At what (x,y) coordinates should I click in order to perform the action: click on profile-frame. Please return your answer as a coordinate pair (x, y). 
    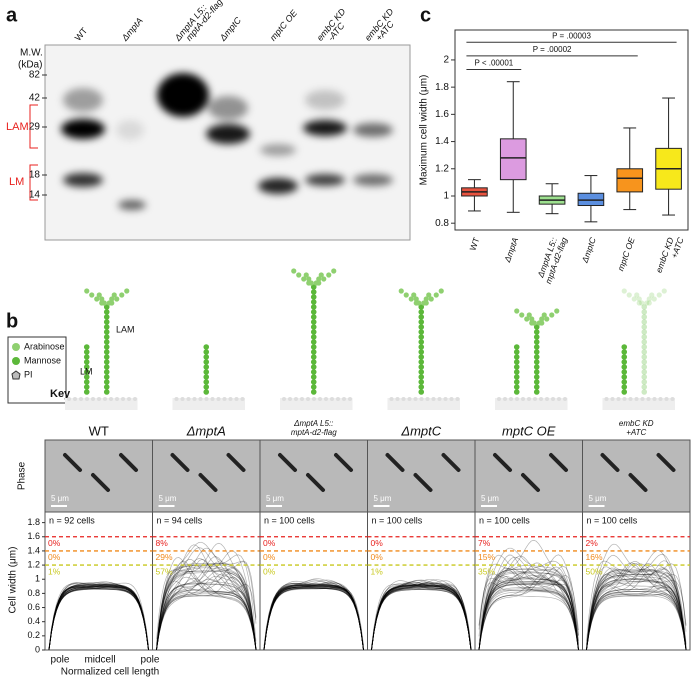
    Looking at the image, I should click on (313, 581).